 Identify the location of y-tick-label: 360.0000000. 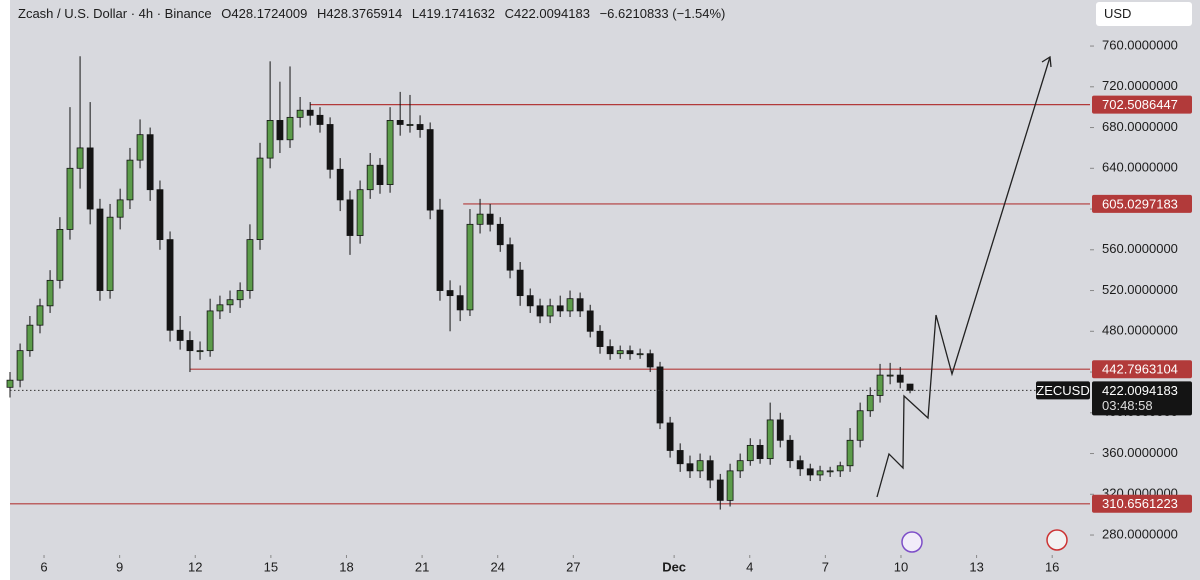
(1140, 452).